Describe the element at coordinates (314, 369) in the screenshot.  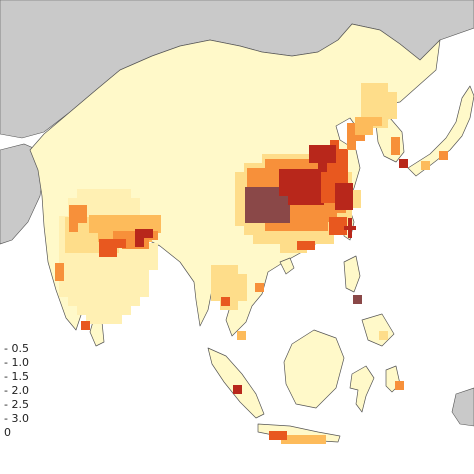
I see `borneo` at that location.